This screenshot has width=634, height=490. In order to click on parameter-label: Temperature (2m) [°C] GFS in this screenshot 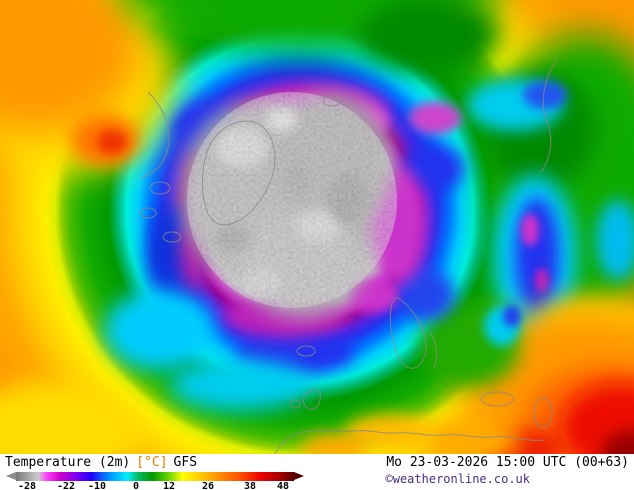, I will do `click(104, 462)`.